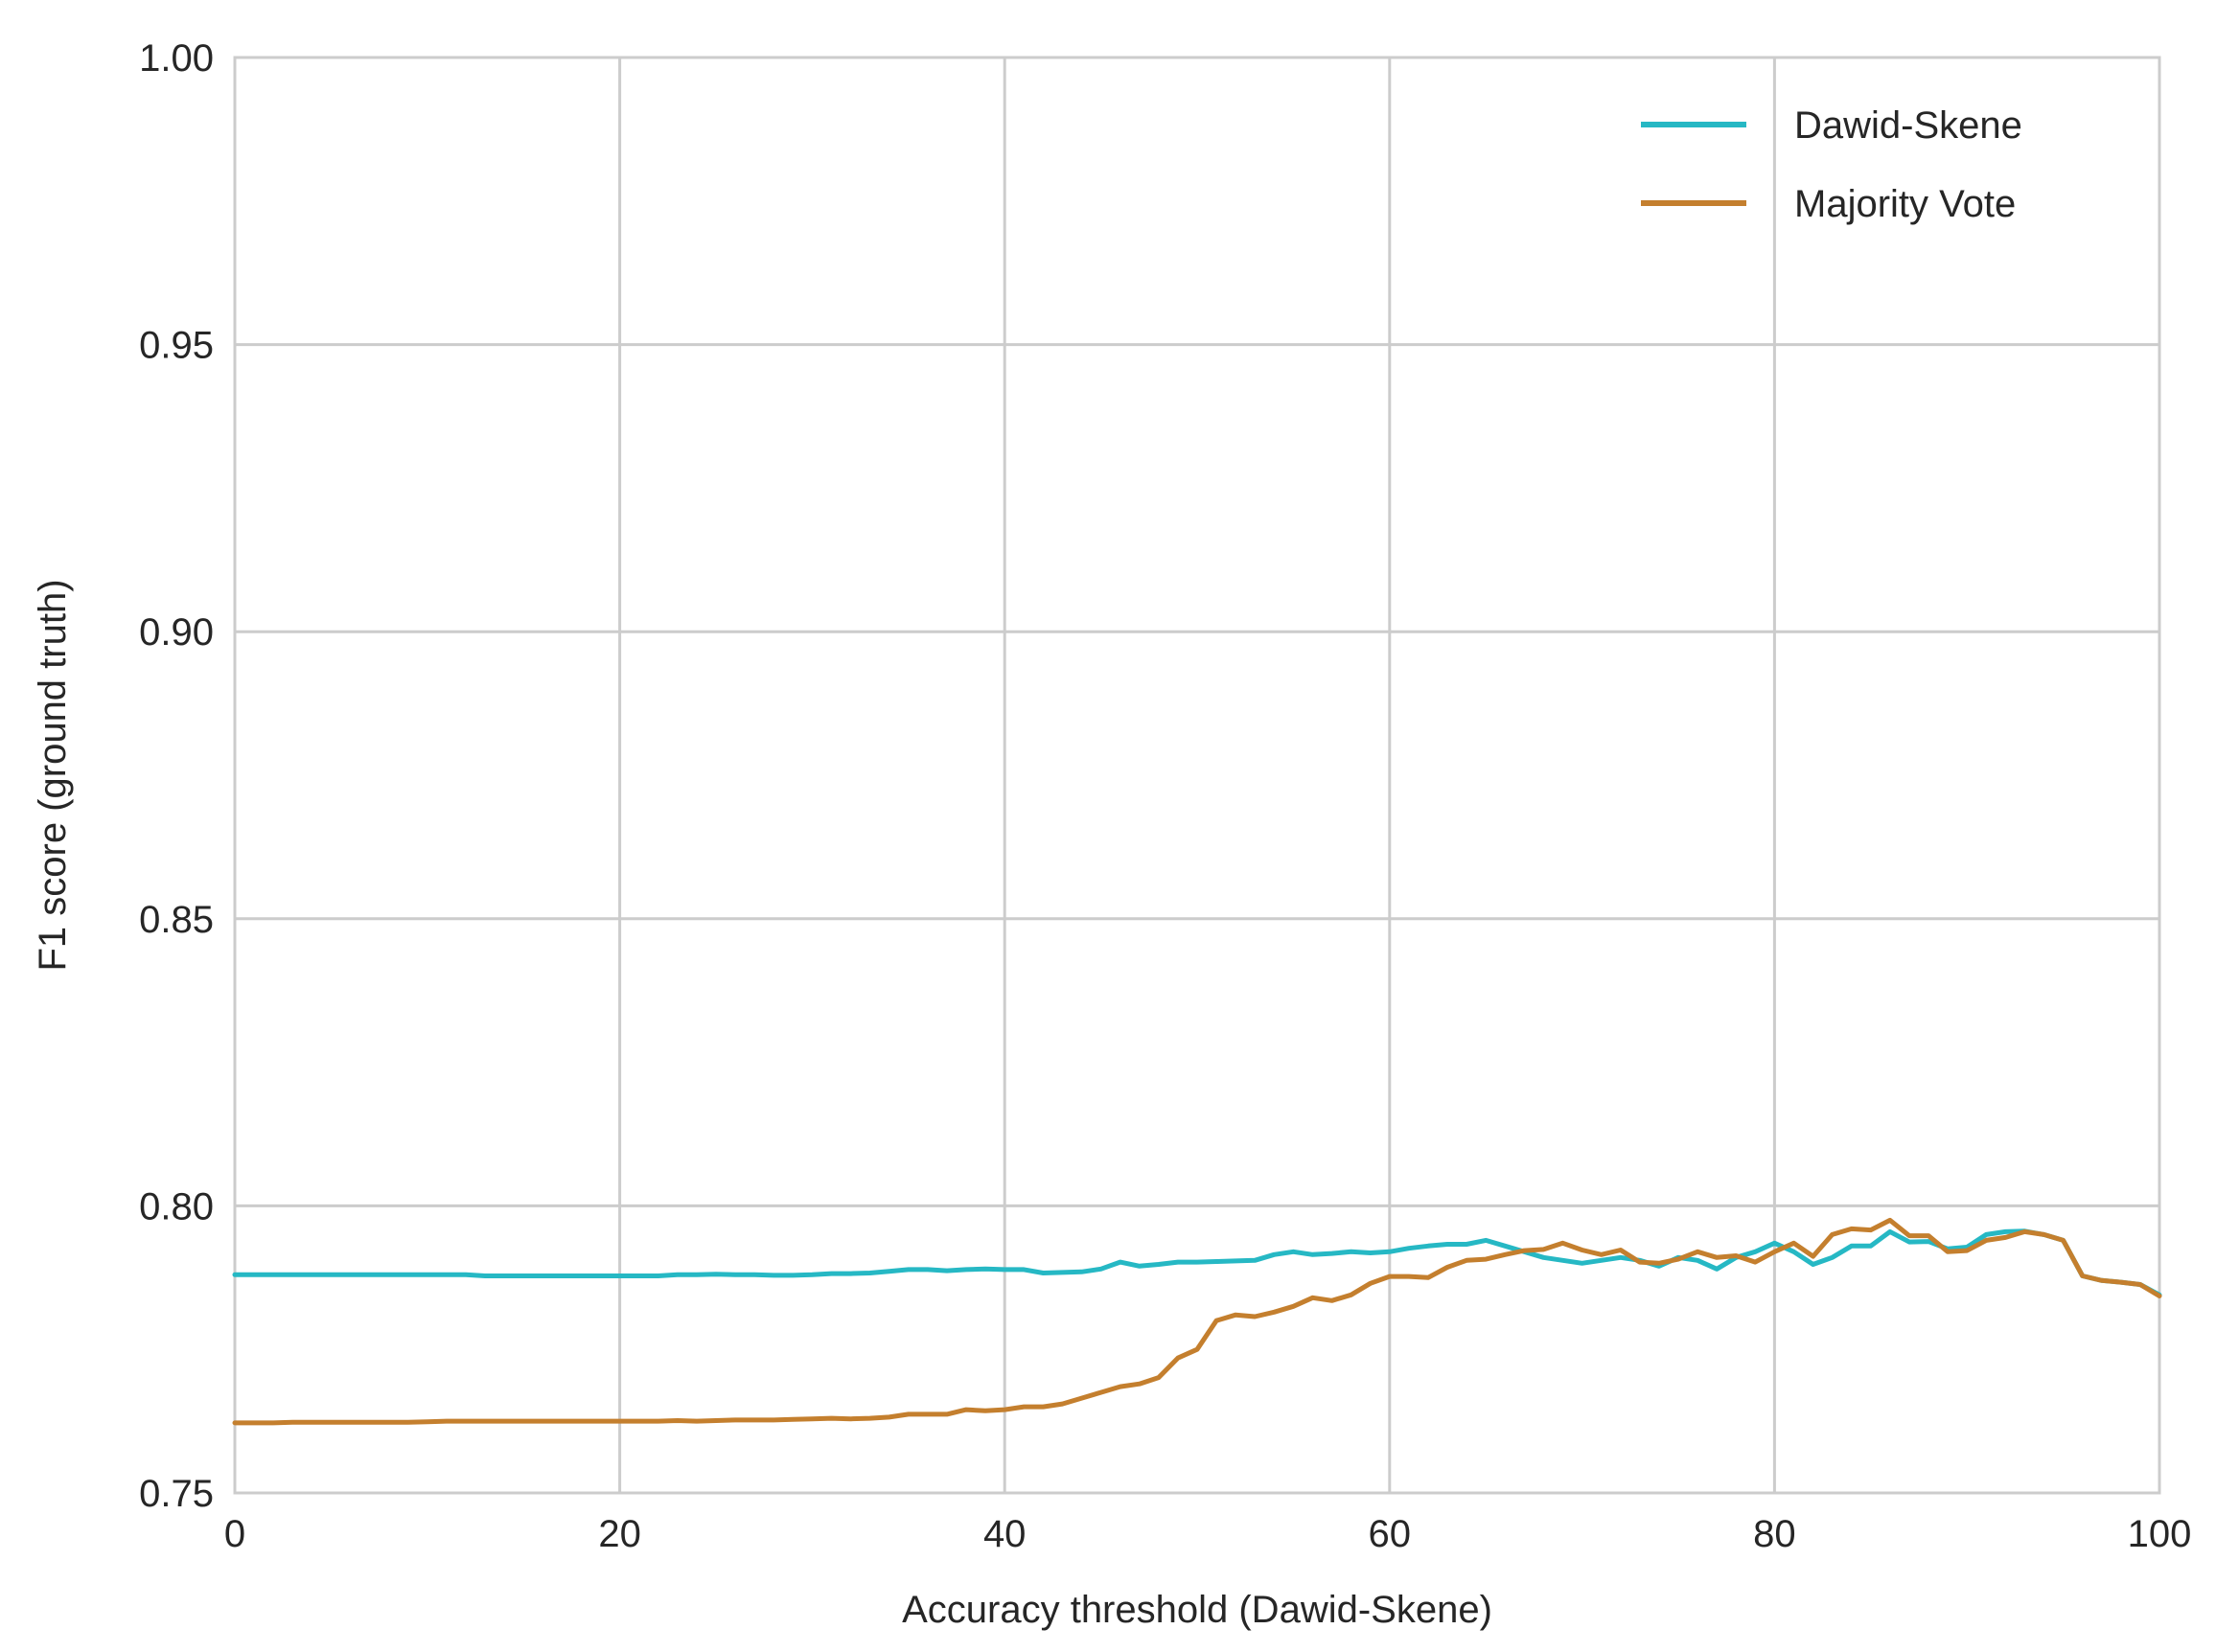  I want to click on series-line-majority-vote, so click(1197, 1321).